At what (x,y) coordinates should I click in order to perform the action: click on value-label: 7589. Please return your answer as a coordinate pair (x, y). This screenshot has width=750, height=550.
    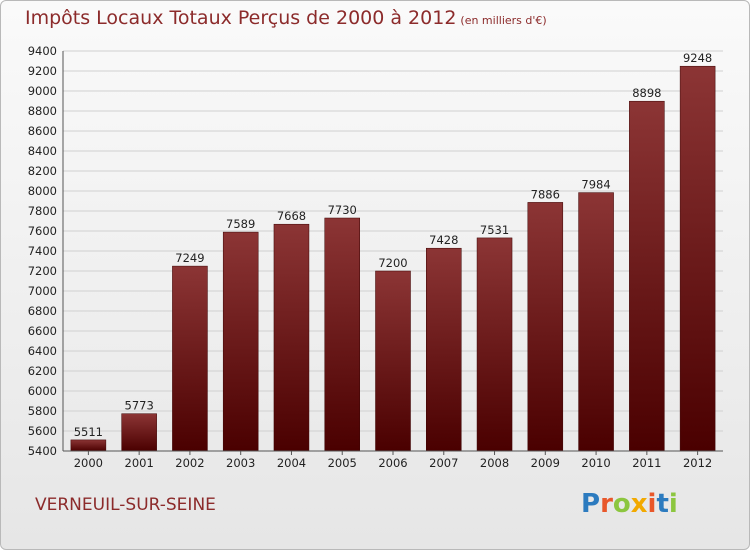
    Looking at the image, I should click on (240, 224).